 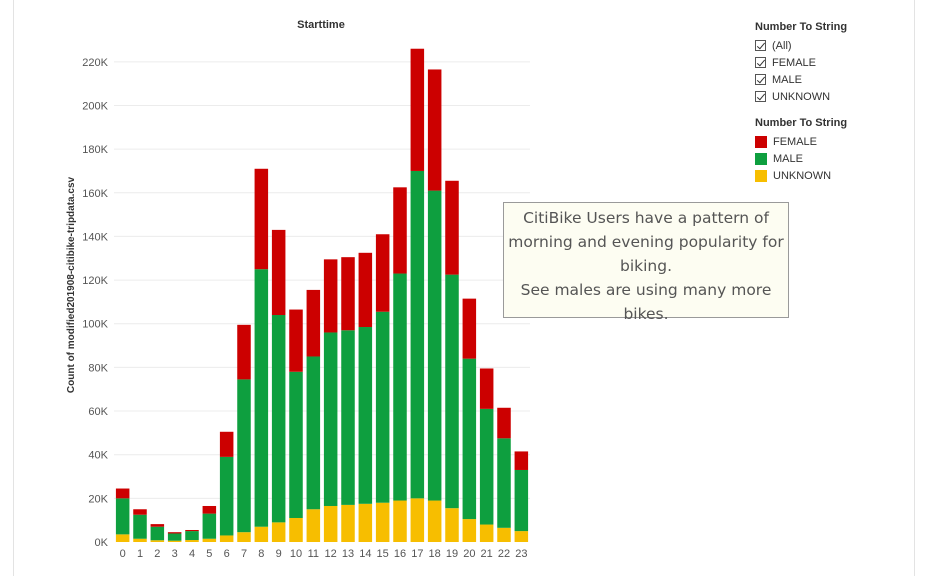 What do you see at coordinates (452, 554) in the screenshot?
I see `x-tick-label: 19` at bounding box center [452, 554].